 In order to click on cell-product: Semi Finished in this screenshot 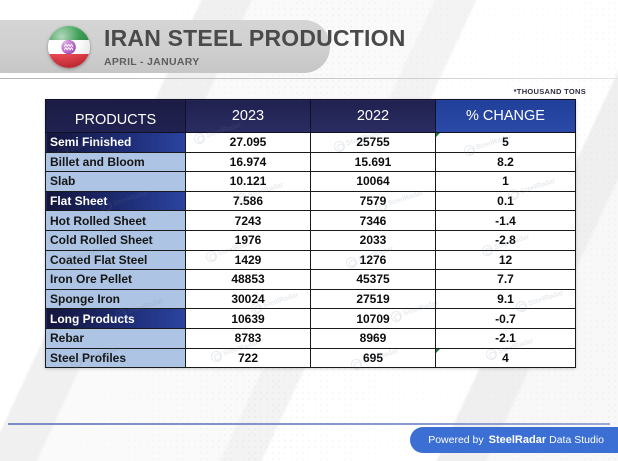, I will do `click(115, 142)`.